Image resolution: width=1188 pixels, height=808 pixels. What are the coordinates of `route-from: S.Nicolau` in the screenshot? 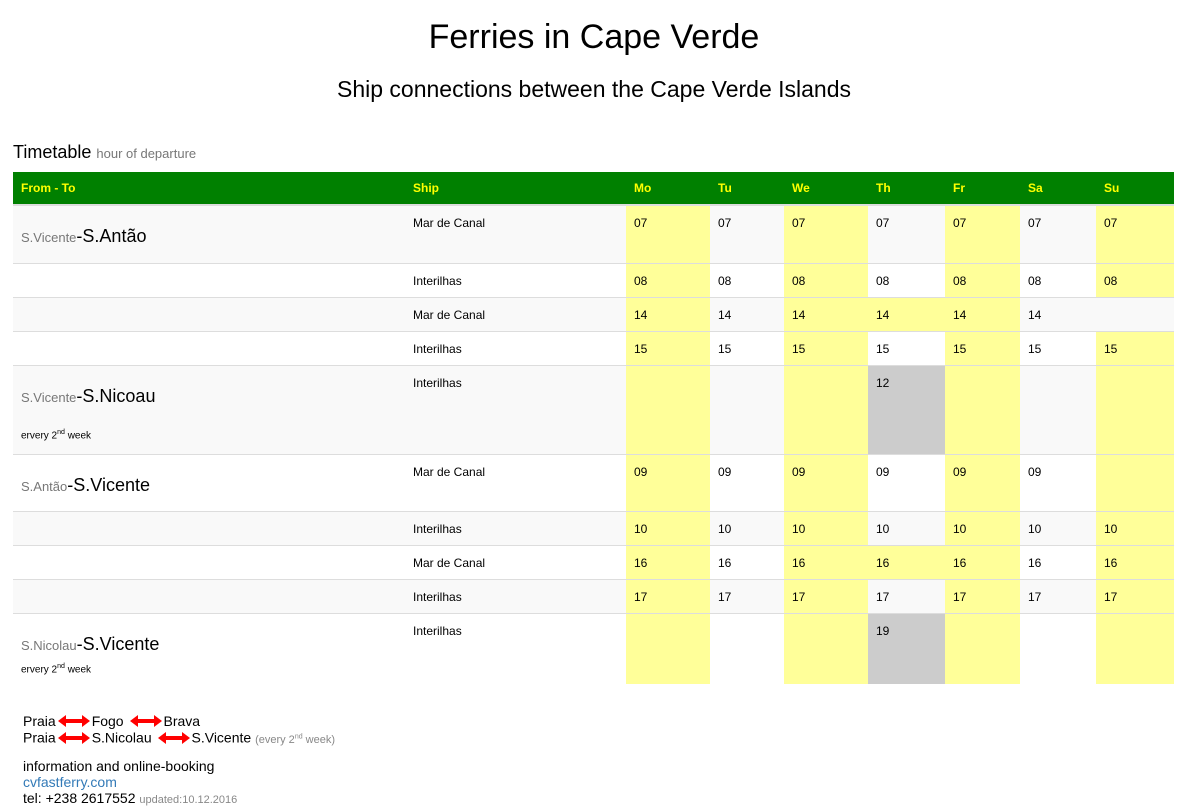 It's located at (49, 645).